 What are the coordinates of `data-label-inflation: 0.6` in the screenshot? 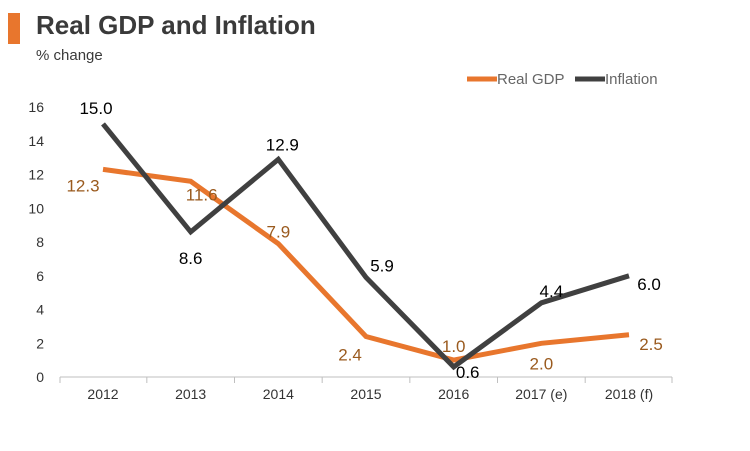 It's located at (468, 372).